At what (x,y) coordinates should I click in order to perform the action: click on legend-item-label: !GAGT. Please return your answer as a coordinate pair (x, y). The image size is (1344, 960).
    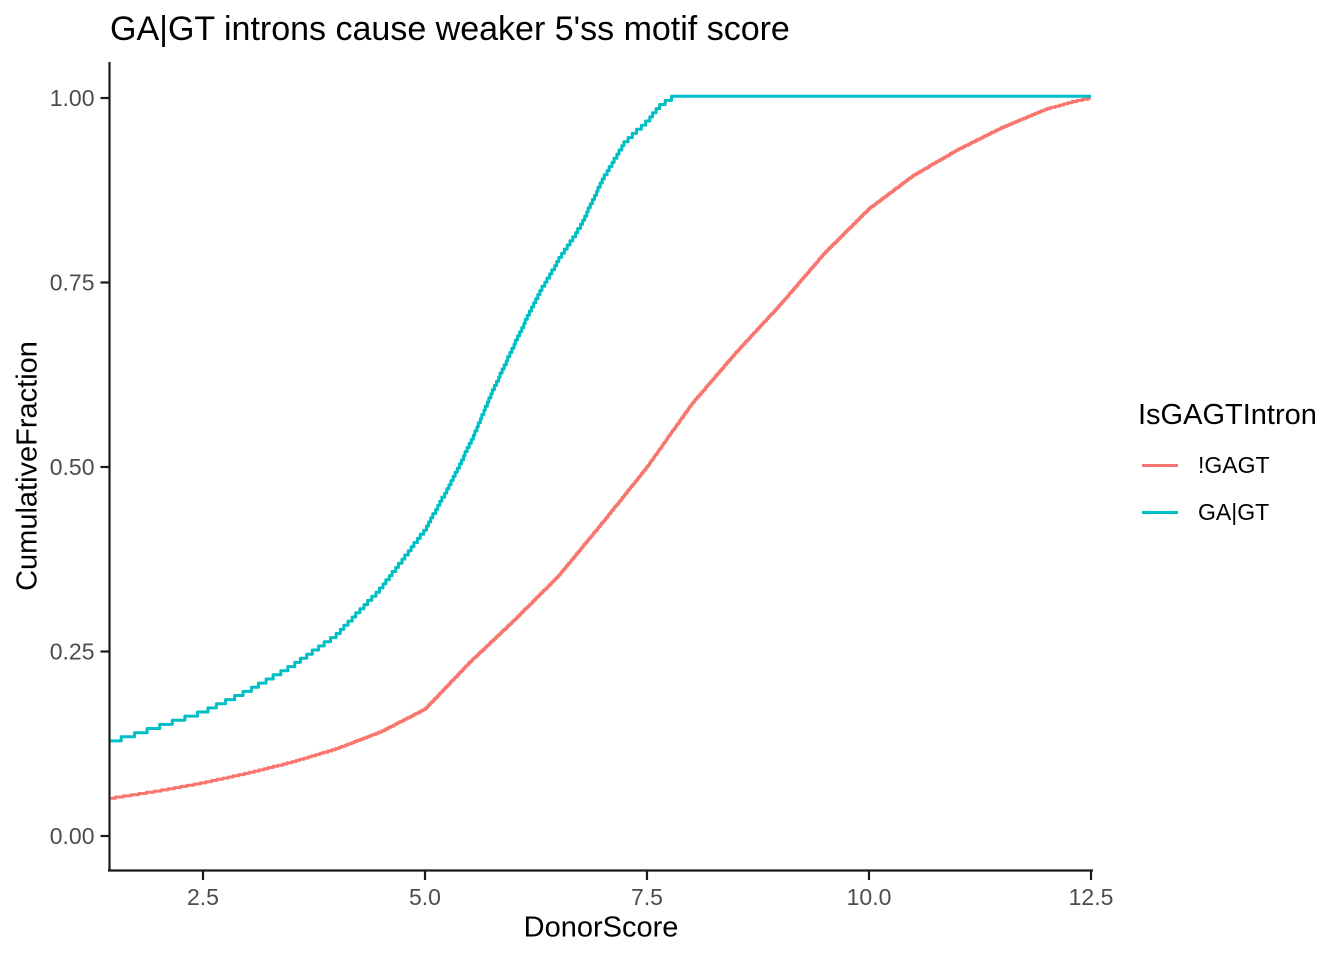
    Looking at the image, I should click on (1234, 465).